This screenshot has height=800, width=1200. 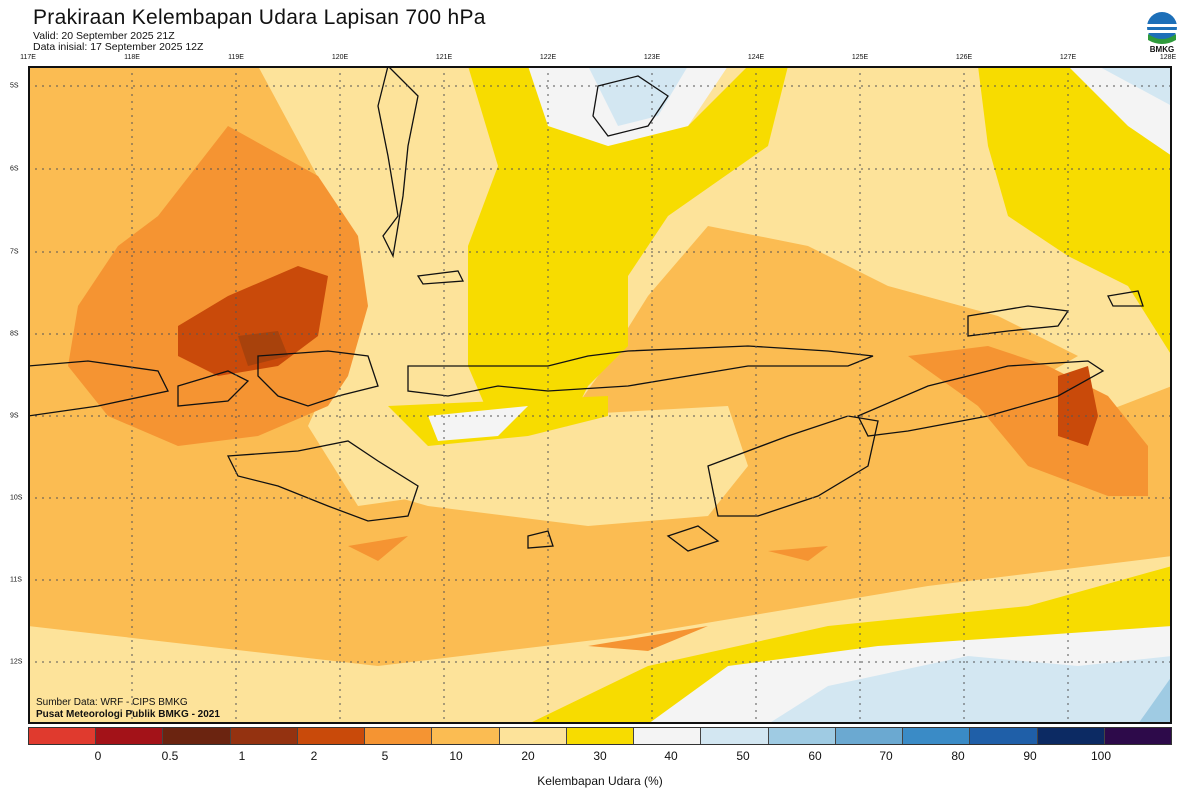 I want to click on orange-zone-west, so click(x=218, y=286).